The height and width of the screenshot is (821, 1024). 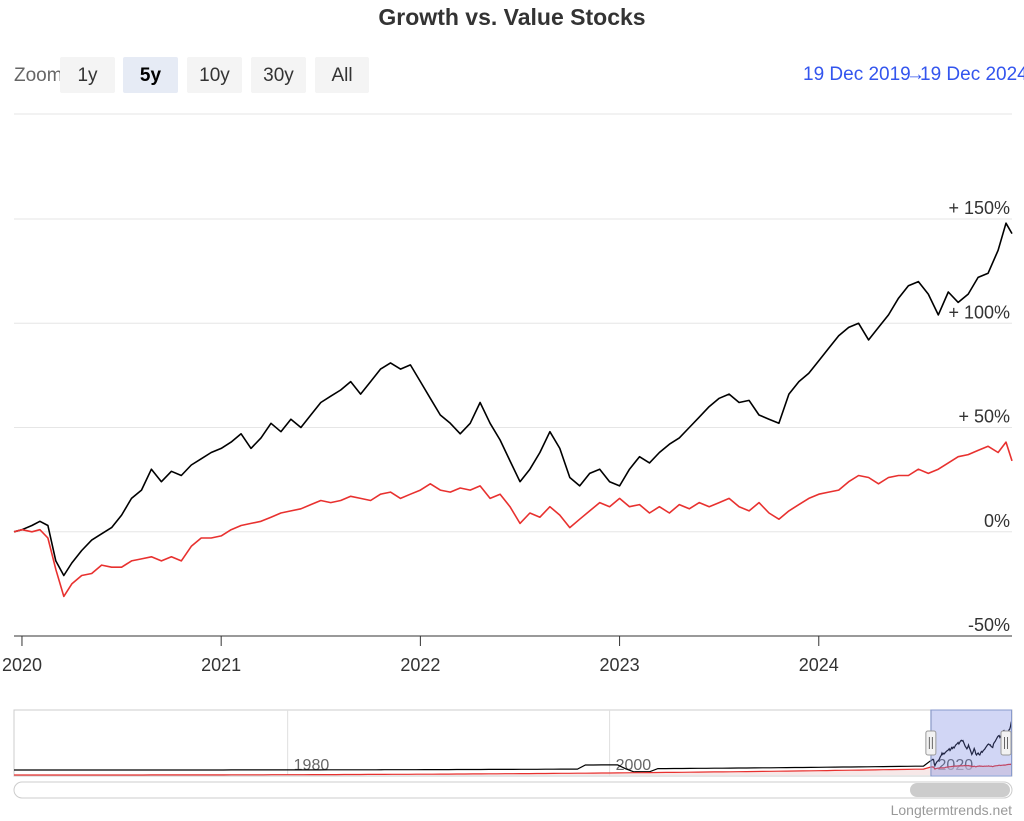 I want to click on x-tick-label: 2021, so click(x=221, y=665).